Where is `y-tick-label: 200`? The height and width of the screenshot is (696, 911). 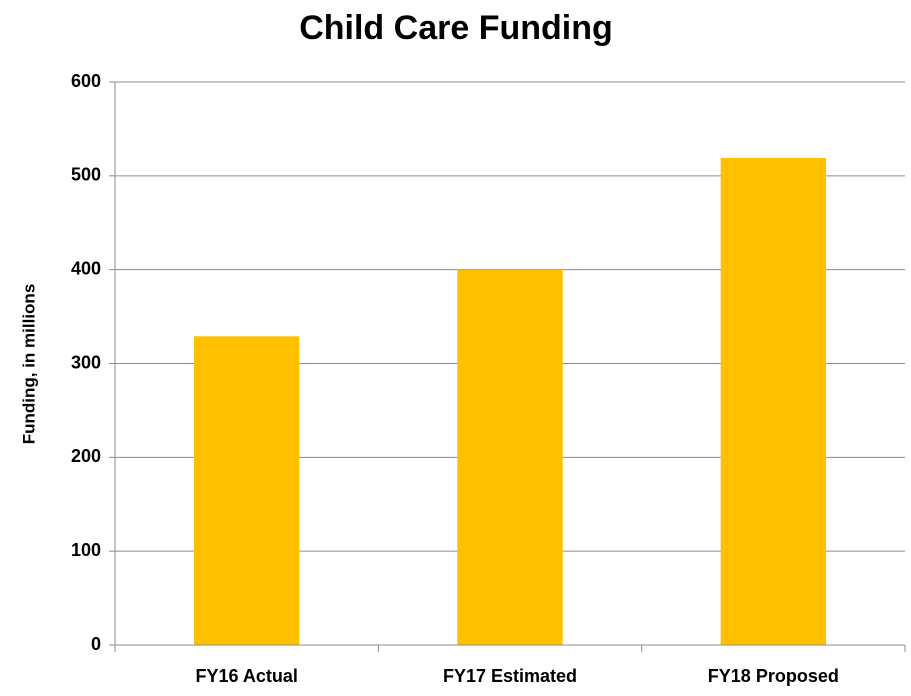 y-tick-label: 200 is located at coordinates (86, 456).